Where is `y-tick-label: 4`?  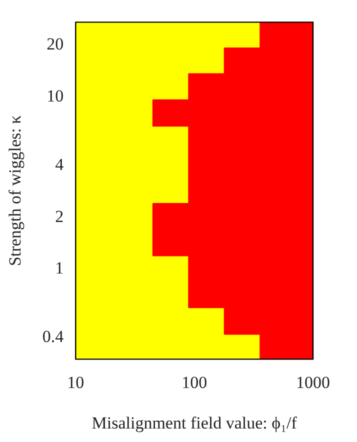
y-tick-label: 4 is located at coordinates (59, 164).